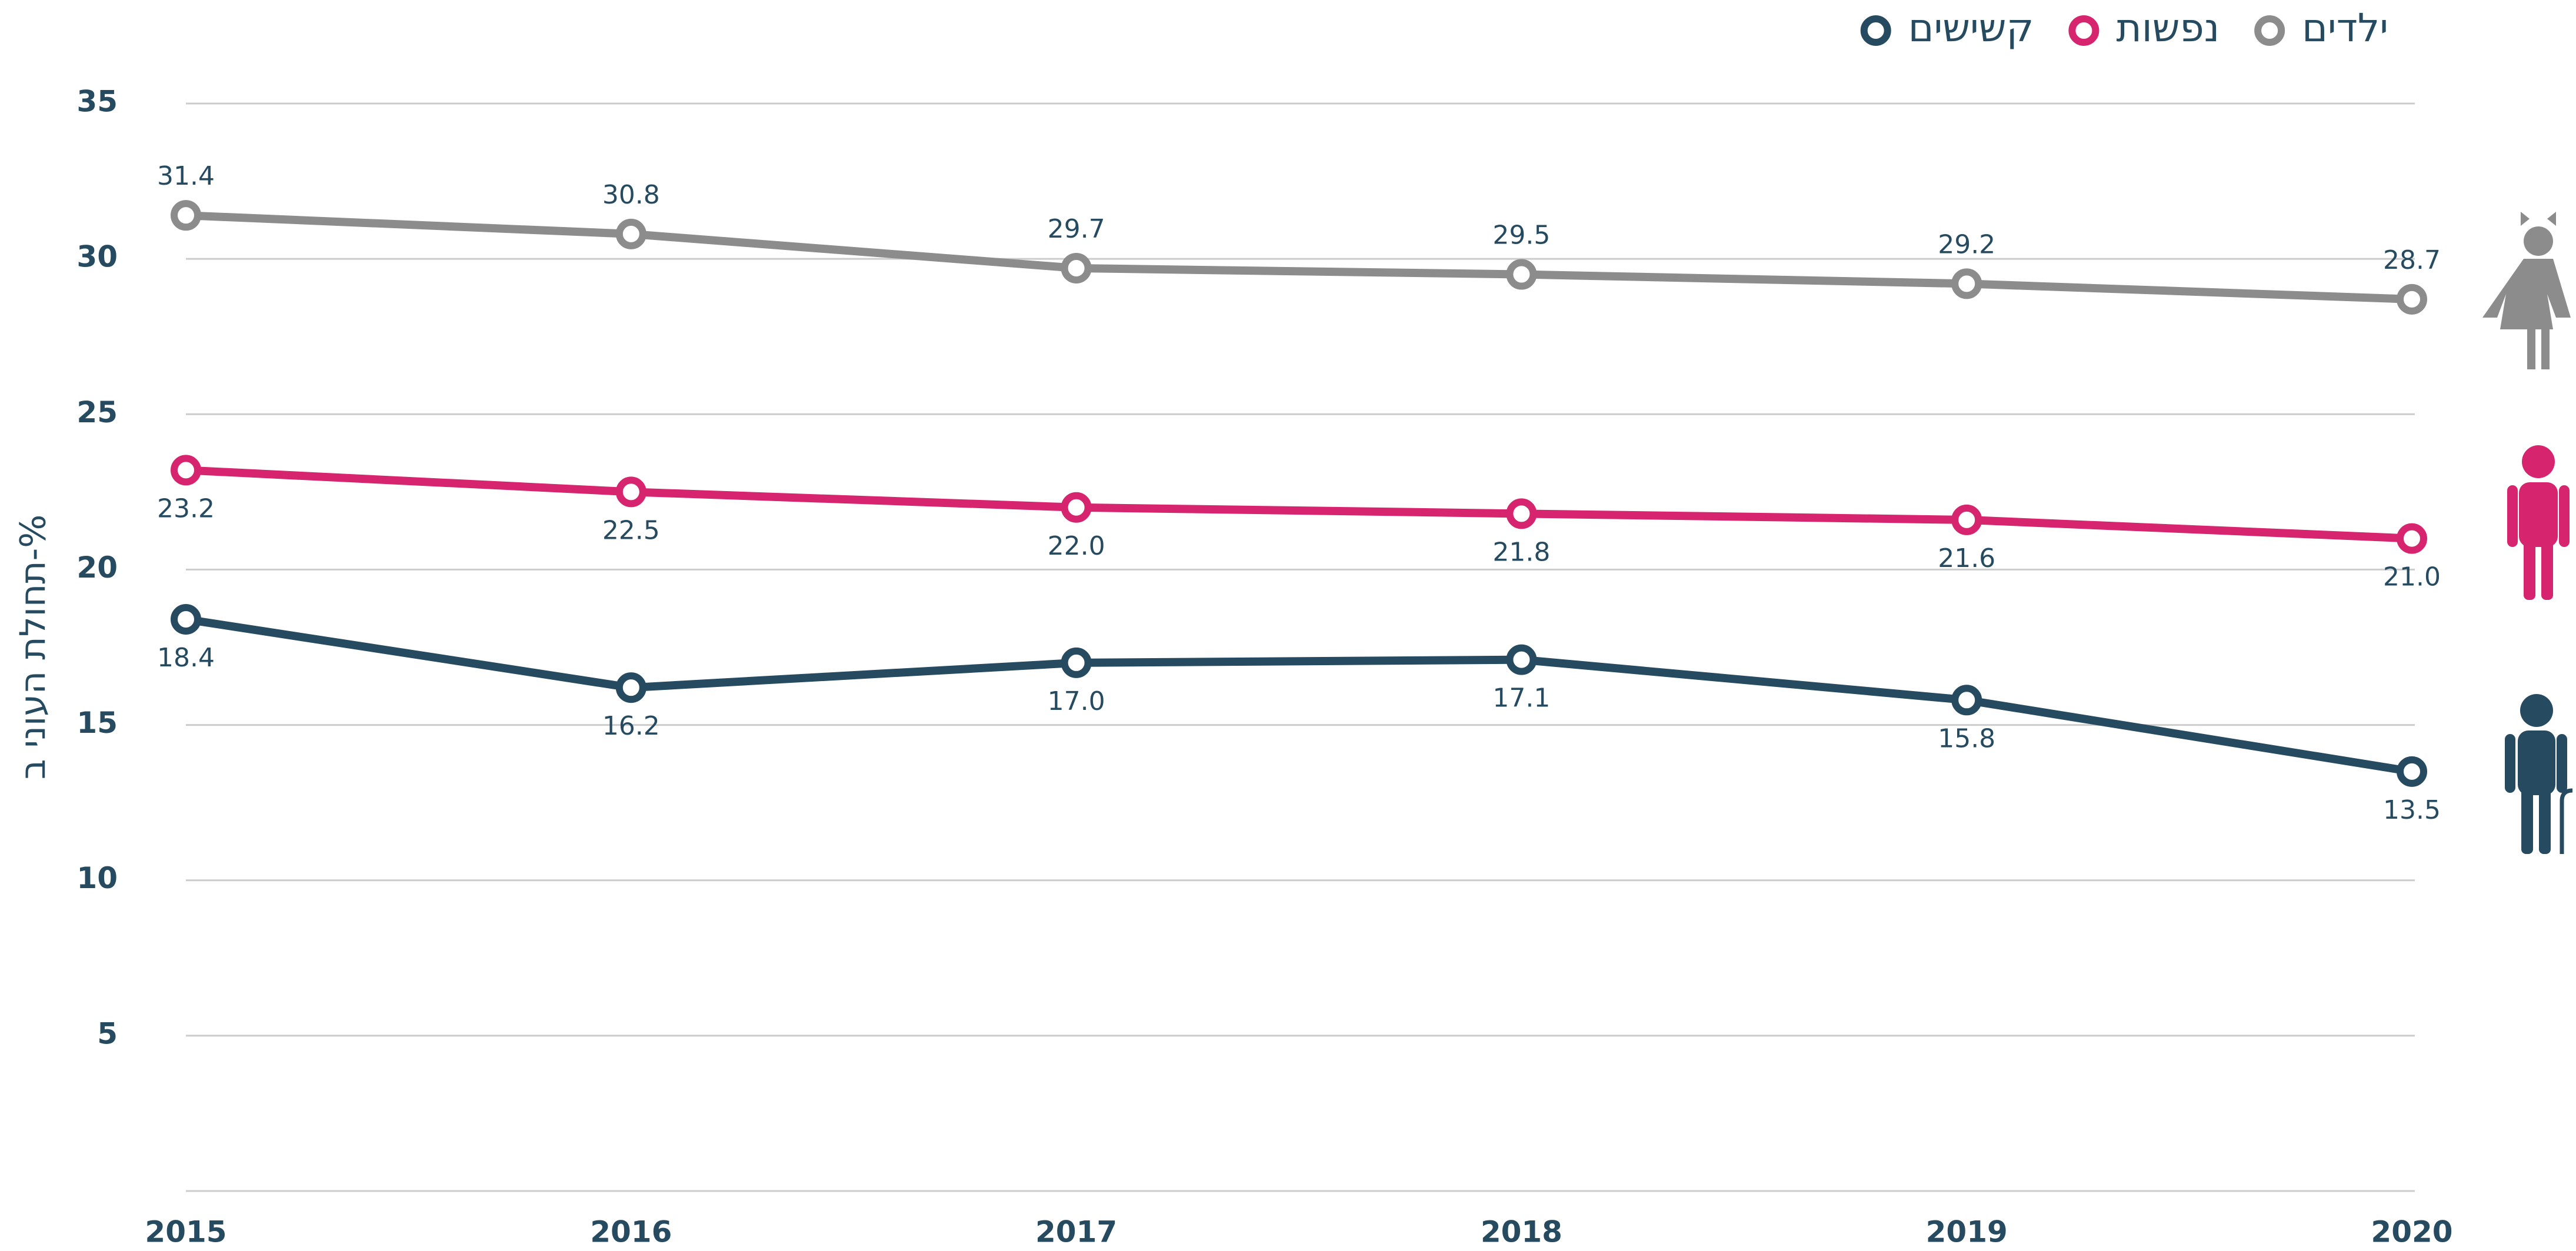 The image size is (2576, 1251). What do you see at coordinates (2412, 260) in the screenshot?
I see `data-label: 28.7` at bounding box center [2412, 260].